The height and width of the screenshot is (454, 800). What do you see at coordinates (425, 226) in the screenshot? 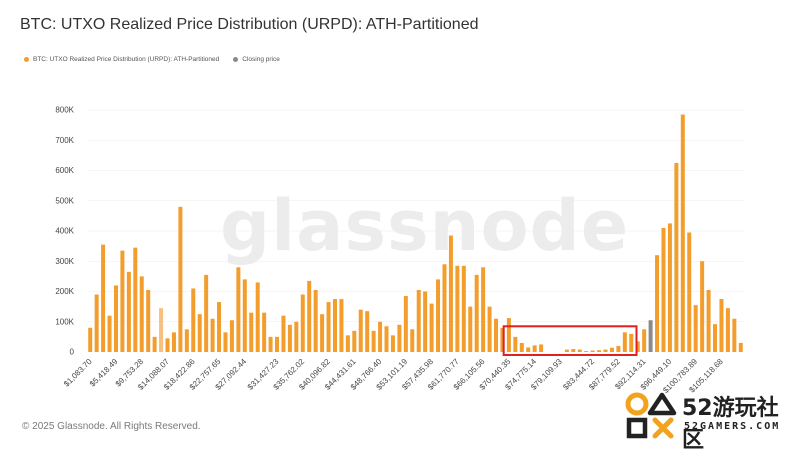
I see `glassnode-watermark: glassnode` at bounding box center [425, 226].